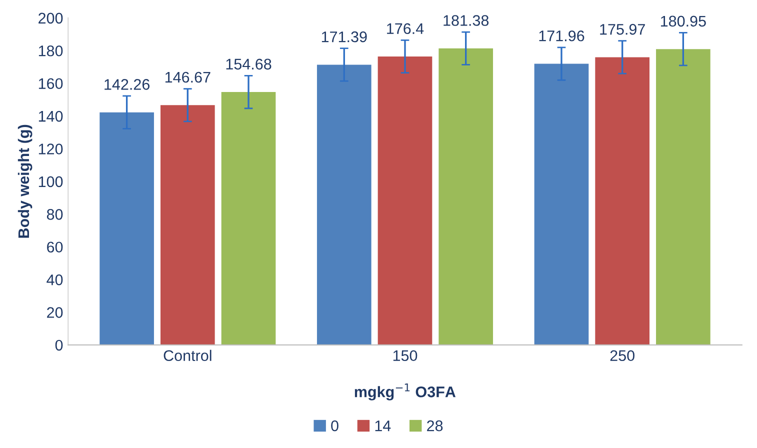  Describe the element at coordinates (55, 312) in the screenshot. I see `y-tick-label: 20` at that location.